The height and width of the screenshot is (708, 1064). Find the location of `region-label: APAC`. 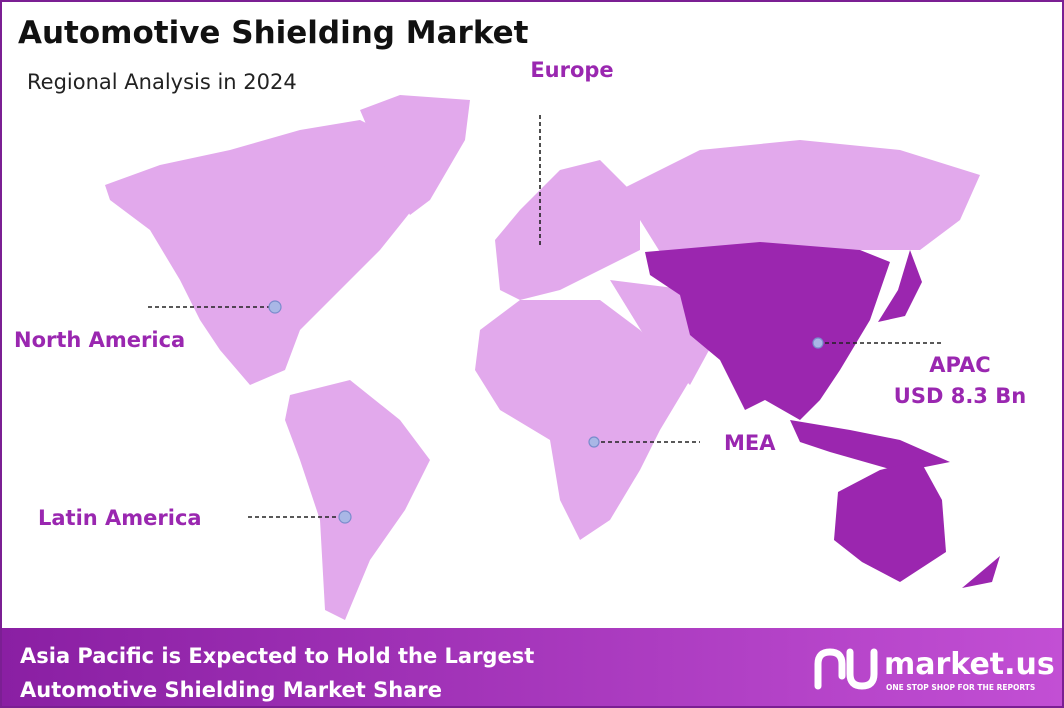

region-label: APAC is located at coordinates (959, 365).